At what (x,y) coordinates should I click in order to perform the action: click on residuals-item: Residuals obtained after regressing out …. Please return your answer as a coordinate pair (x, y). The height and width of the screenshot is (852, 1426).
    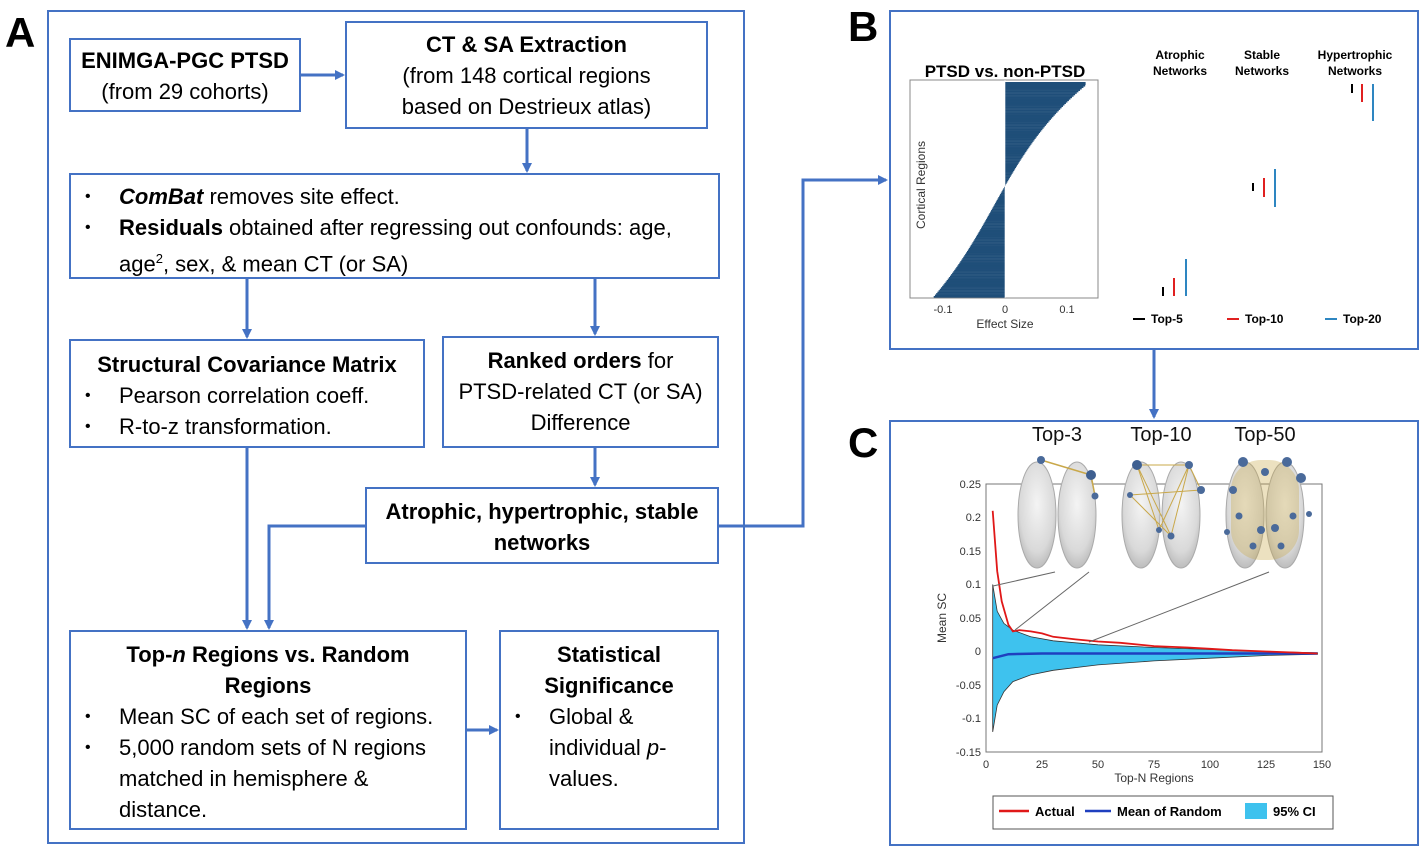
    Looking at the image, I should click on (394, 245).